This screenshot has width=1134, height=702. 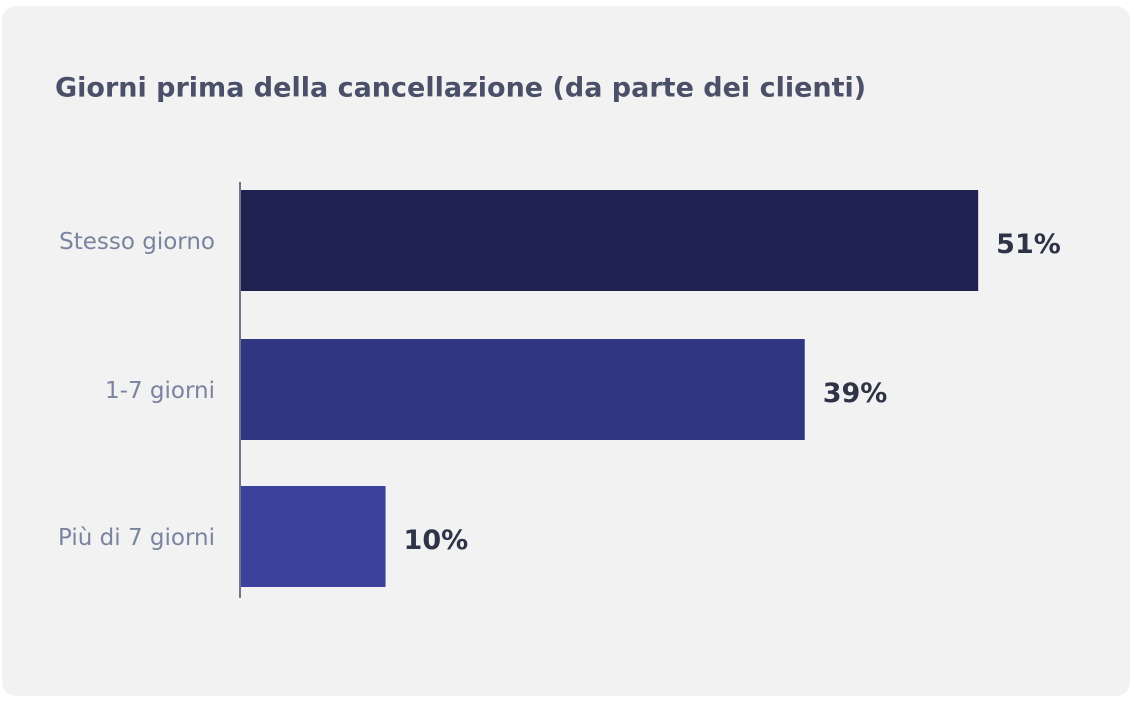 What do you see at coordinates (136, 538) in the screenshot?
I see `category-label: Più di 7 giorni` at bounding box center [136, 538].